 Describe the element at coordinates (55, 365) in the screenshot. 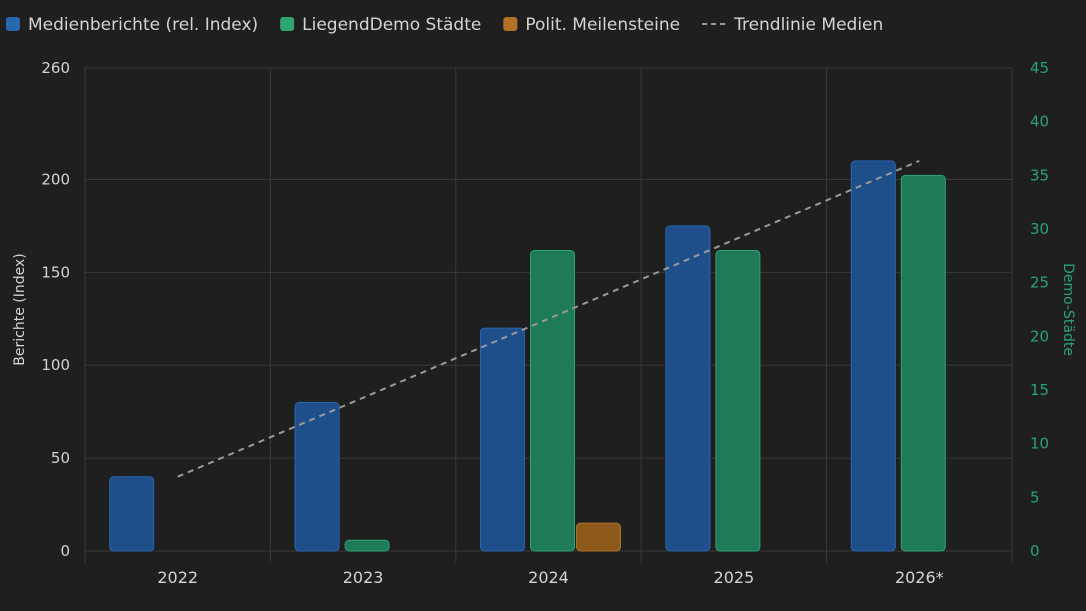

I see `y-left-tick-label: 100` at that location.